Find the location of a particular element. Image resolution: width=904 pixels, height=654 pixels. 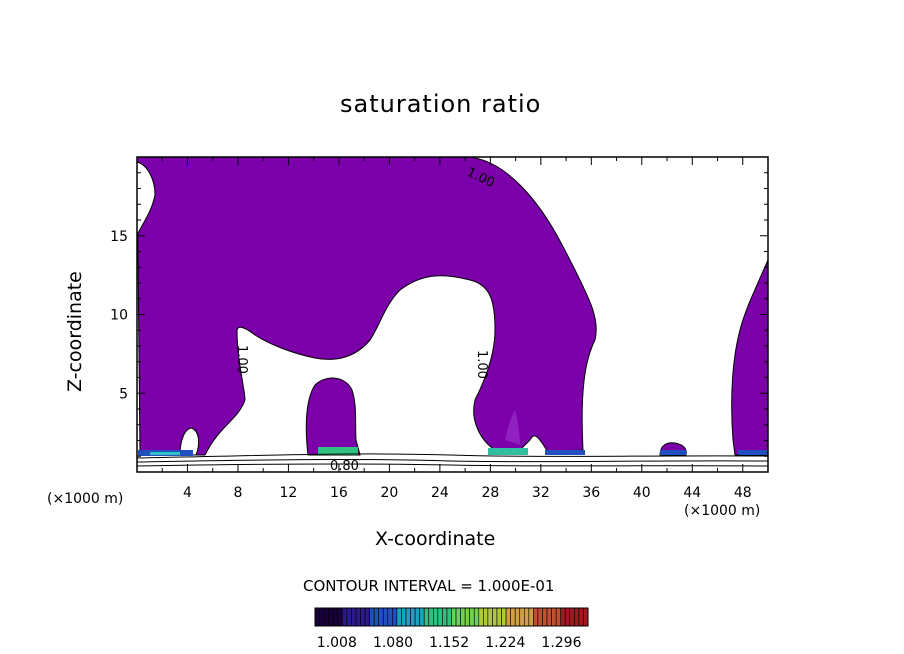

x-tick-label: 44 is located at coordinates (692, 493).